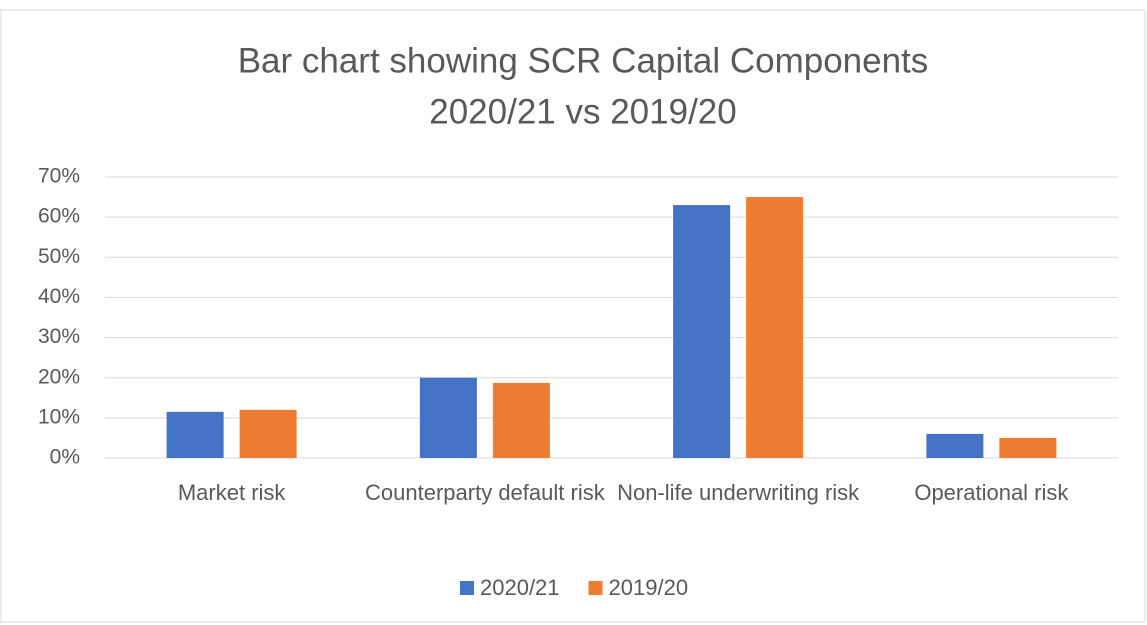 The image size is (1147, 625). What do you see at coordinates (59, 216) in the screenshot?
I see `y-tick-label: 60%` at bounding box center [59, 216].